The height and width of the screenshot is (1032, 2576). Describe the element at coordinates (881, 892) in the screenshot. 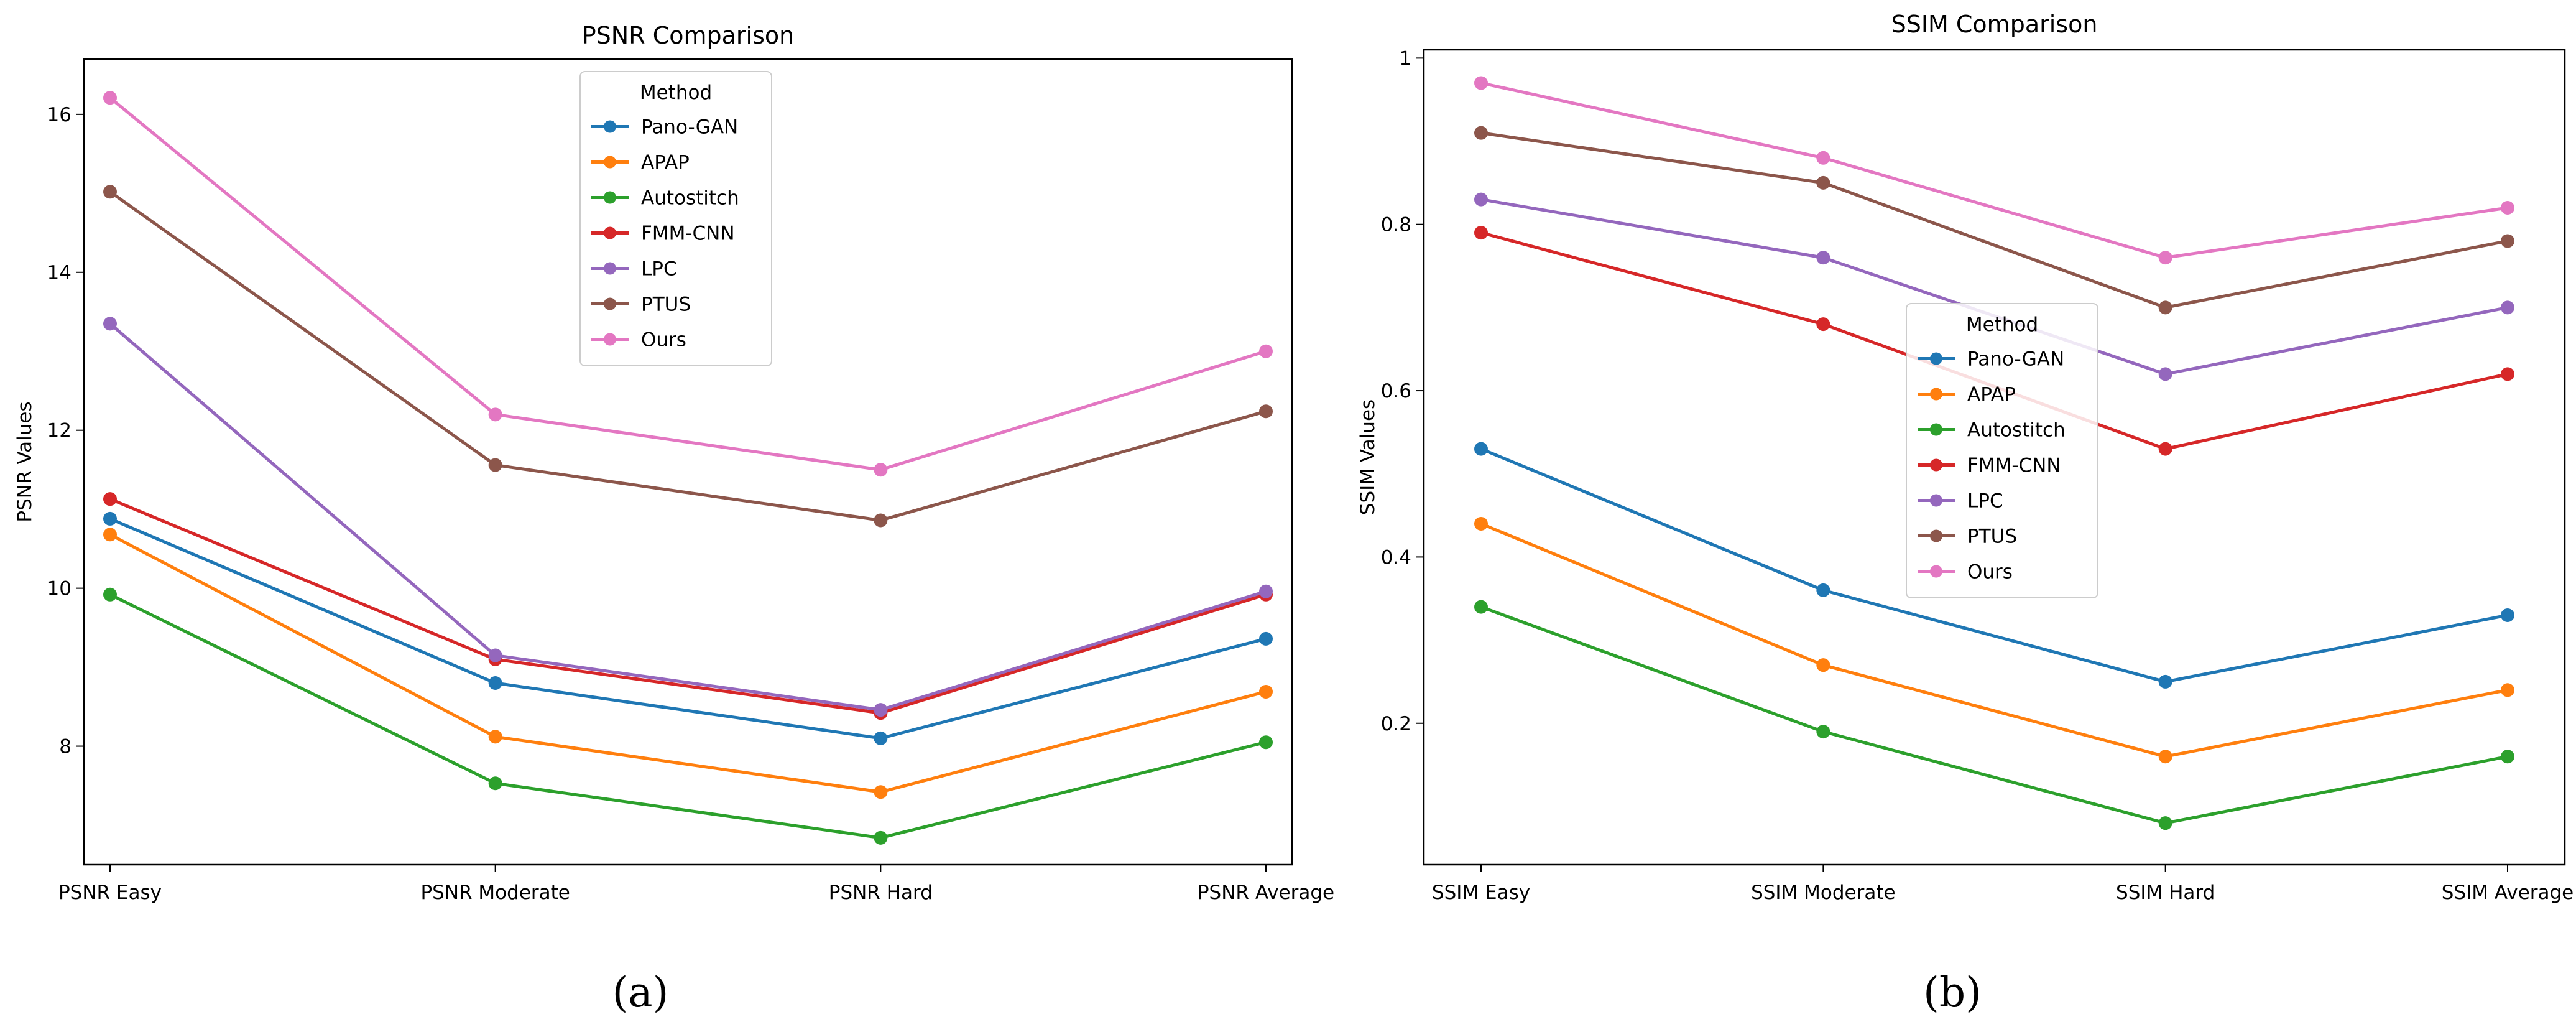

I see `psnr-x-tick-label: PSNR Hard` at that location.